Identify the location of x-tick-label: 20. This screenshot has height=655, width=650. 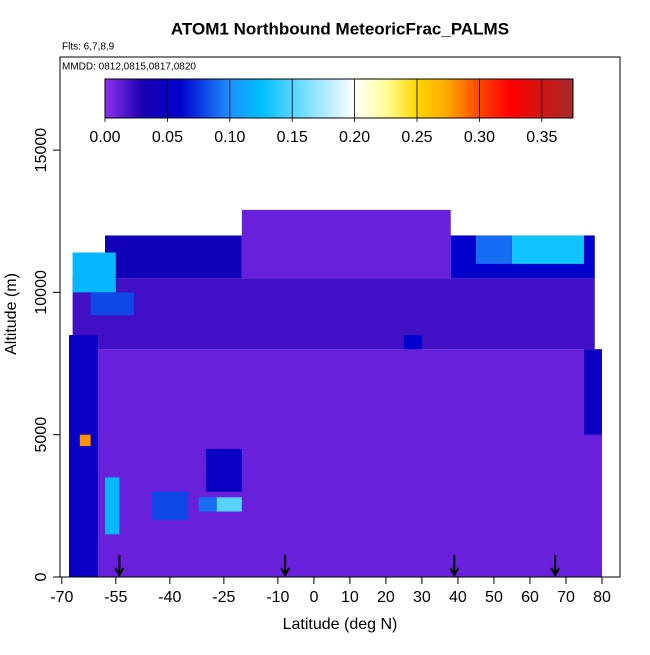
(386, 597).